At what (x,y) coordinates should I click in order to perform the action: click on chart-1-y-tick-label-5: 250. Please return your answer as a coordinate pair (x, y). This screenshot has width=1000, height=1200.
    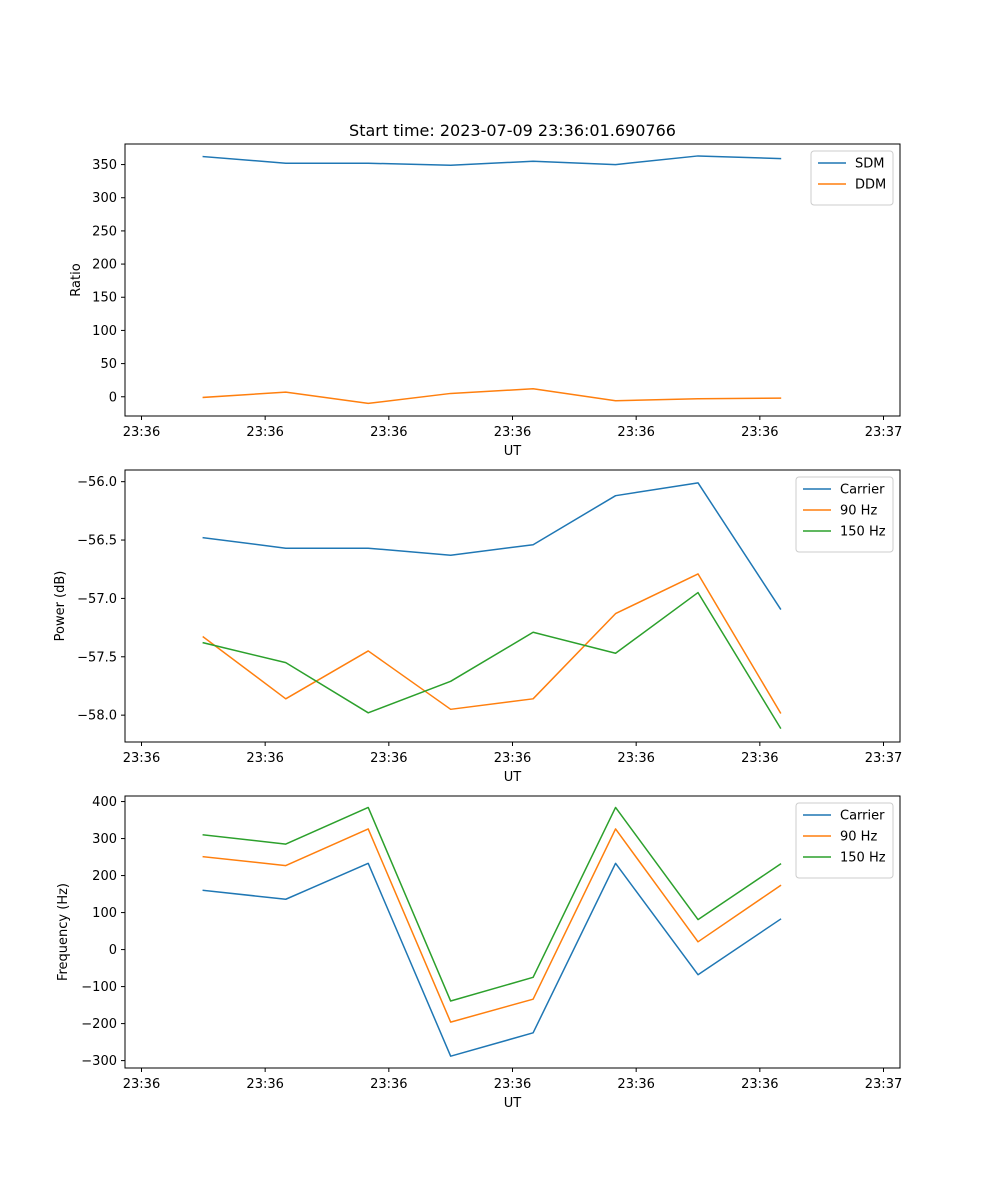
    Looking at the image, I should click on (104, 231).